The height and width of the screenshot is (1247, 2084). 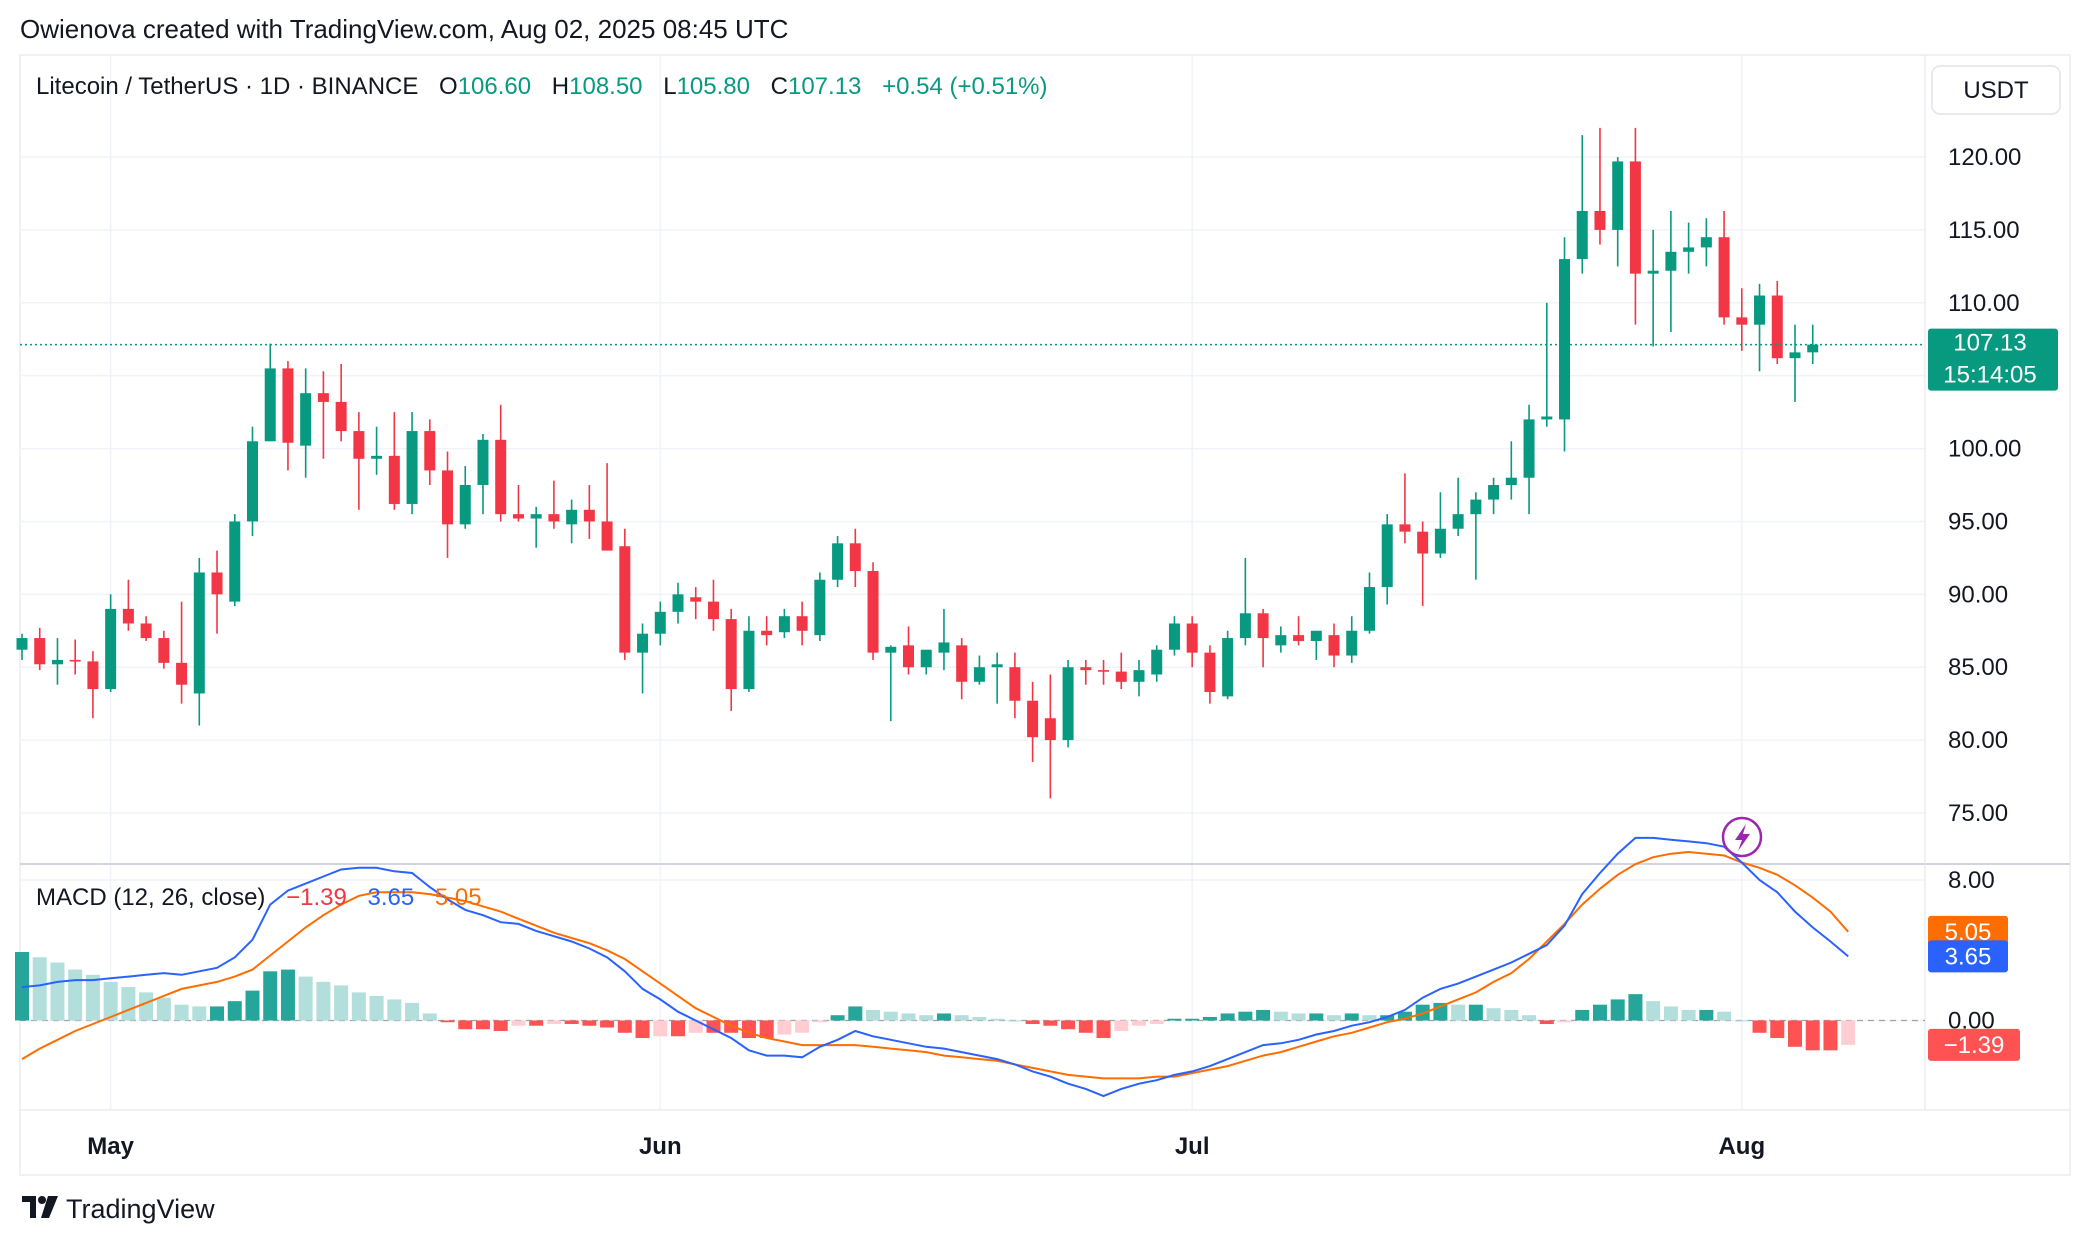 I want to click on macd-hist-value: −1.39, so click(x=316, y=897).